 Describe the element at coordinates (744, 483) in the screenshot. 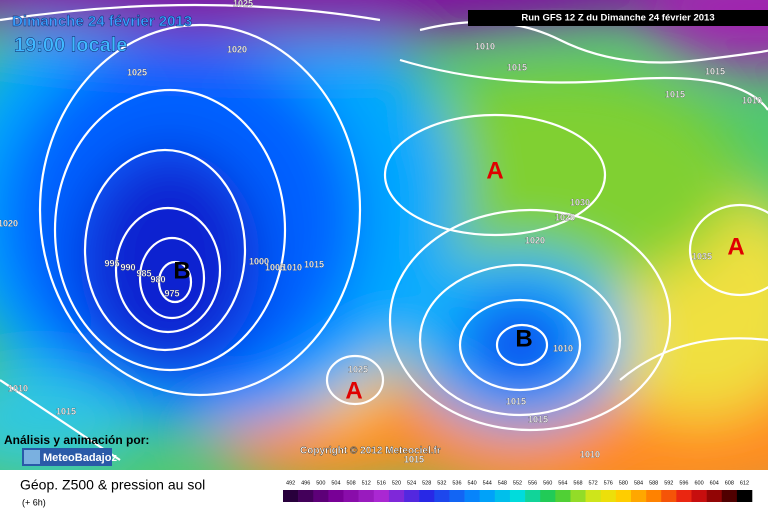

I see `scale-label: 612` at that location.